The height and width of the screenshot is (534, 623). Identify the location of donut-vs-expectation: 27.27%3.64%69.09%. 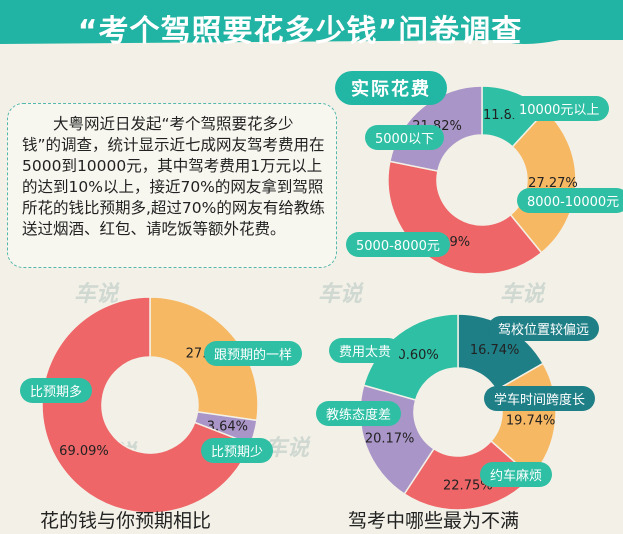
(150, 405).